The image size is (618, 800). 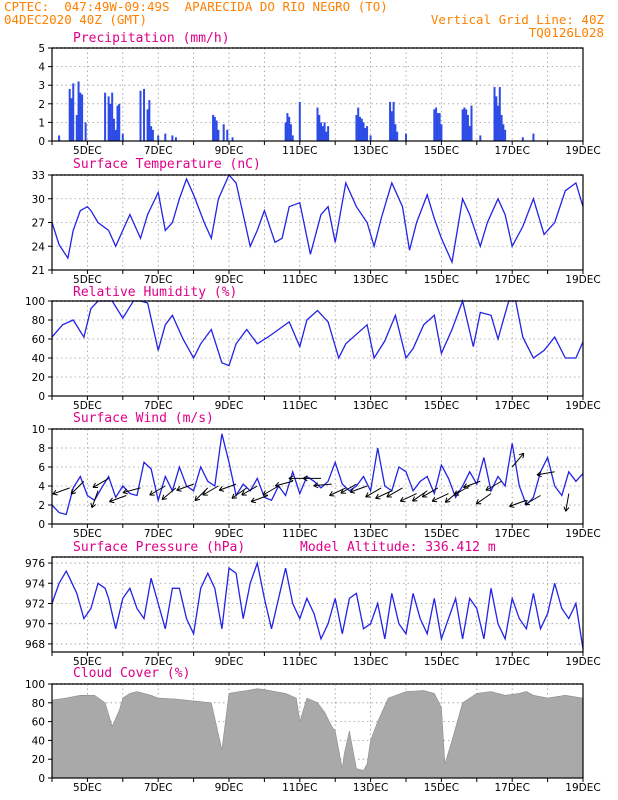 What do you see at coordinates (317, 733) in the screenshot?
I see `cloud-area` at bounding box center [317, 733].